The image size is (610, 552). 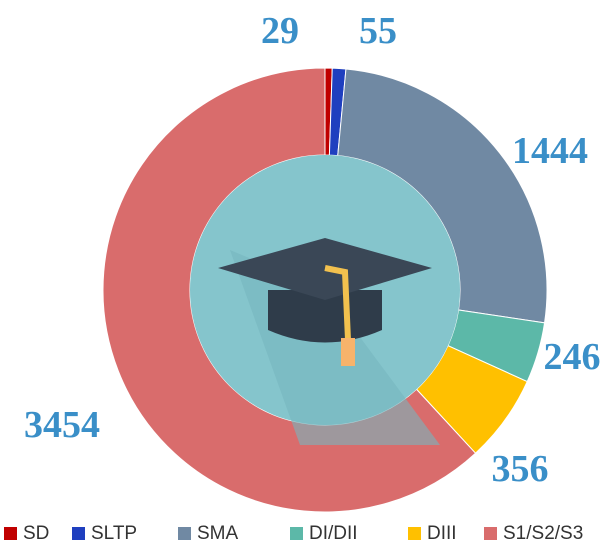 What do you see at coordinates (280, 31) in the screenshot?
I see `value-label: 29` at bounding box center [280, 31].